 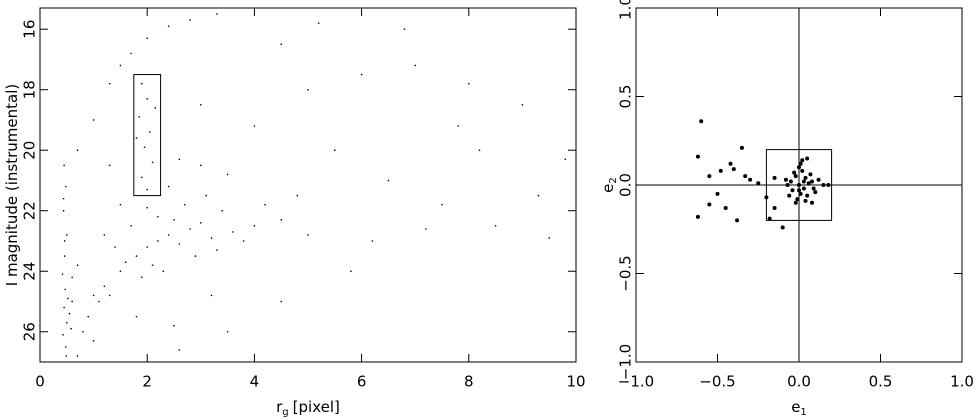 What do you see at coordinates (12, 185) in the screenshot?
I see `y-axis-label-main: I magnitude (instrumental)` at bounding box center [12, 185].